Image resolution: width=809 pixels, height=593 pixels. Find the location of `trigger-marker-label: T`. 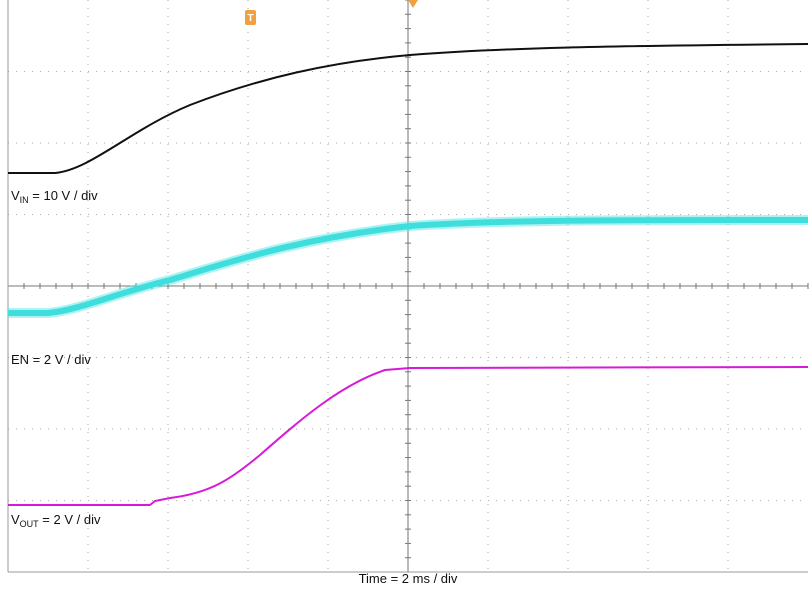

trigger-marker-label: T is located at coordinates (250, 18).